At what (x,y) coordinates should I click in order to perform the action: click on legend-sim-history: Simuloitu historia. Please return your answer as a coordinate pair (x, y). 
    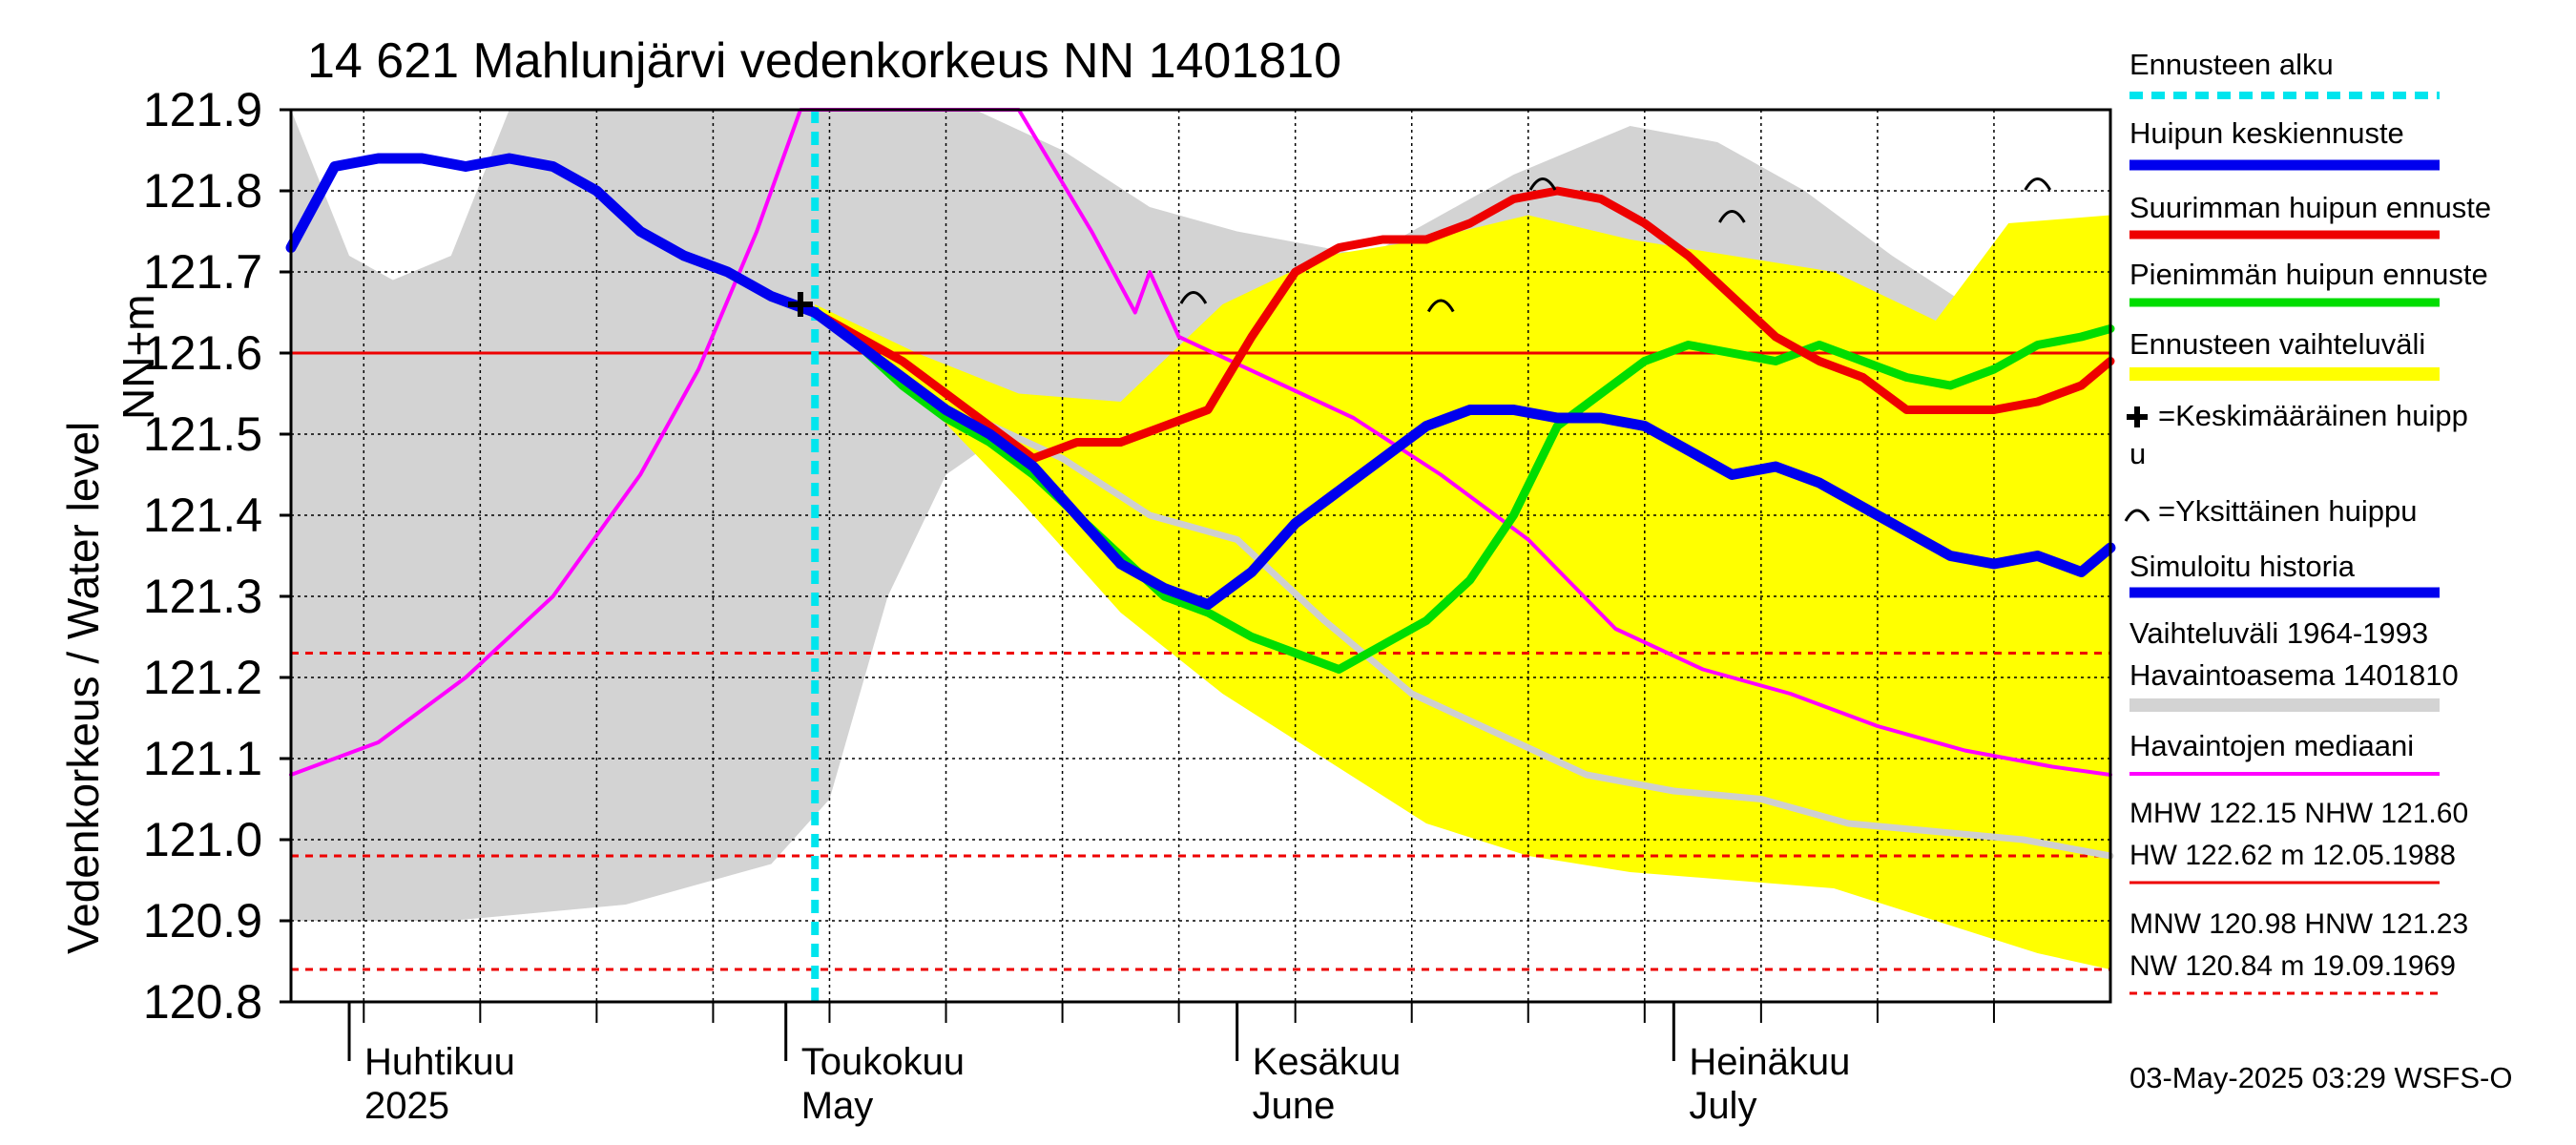
    Looking at the image, I should click on (2242, 566).